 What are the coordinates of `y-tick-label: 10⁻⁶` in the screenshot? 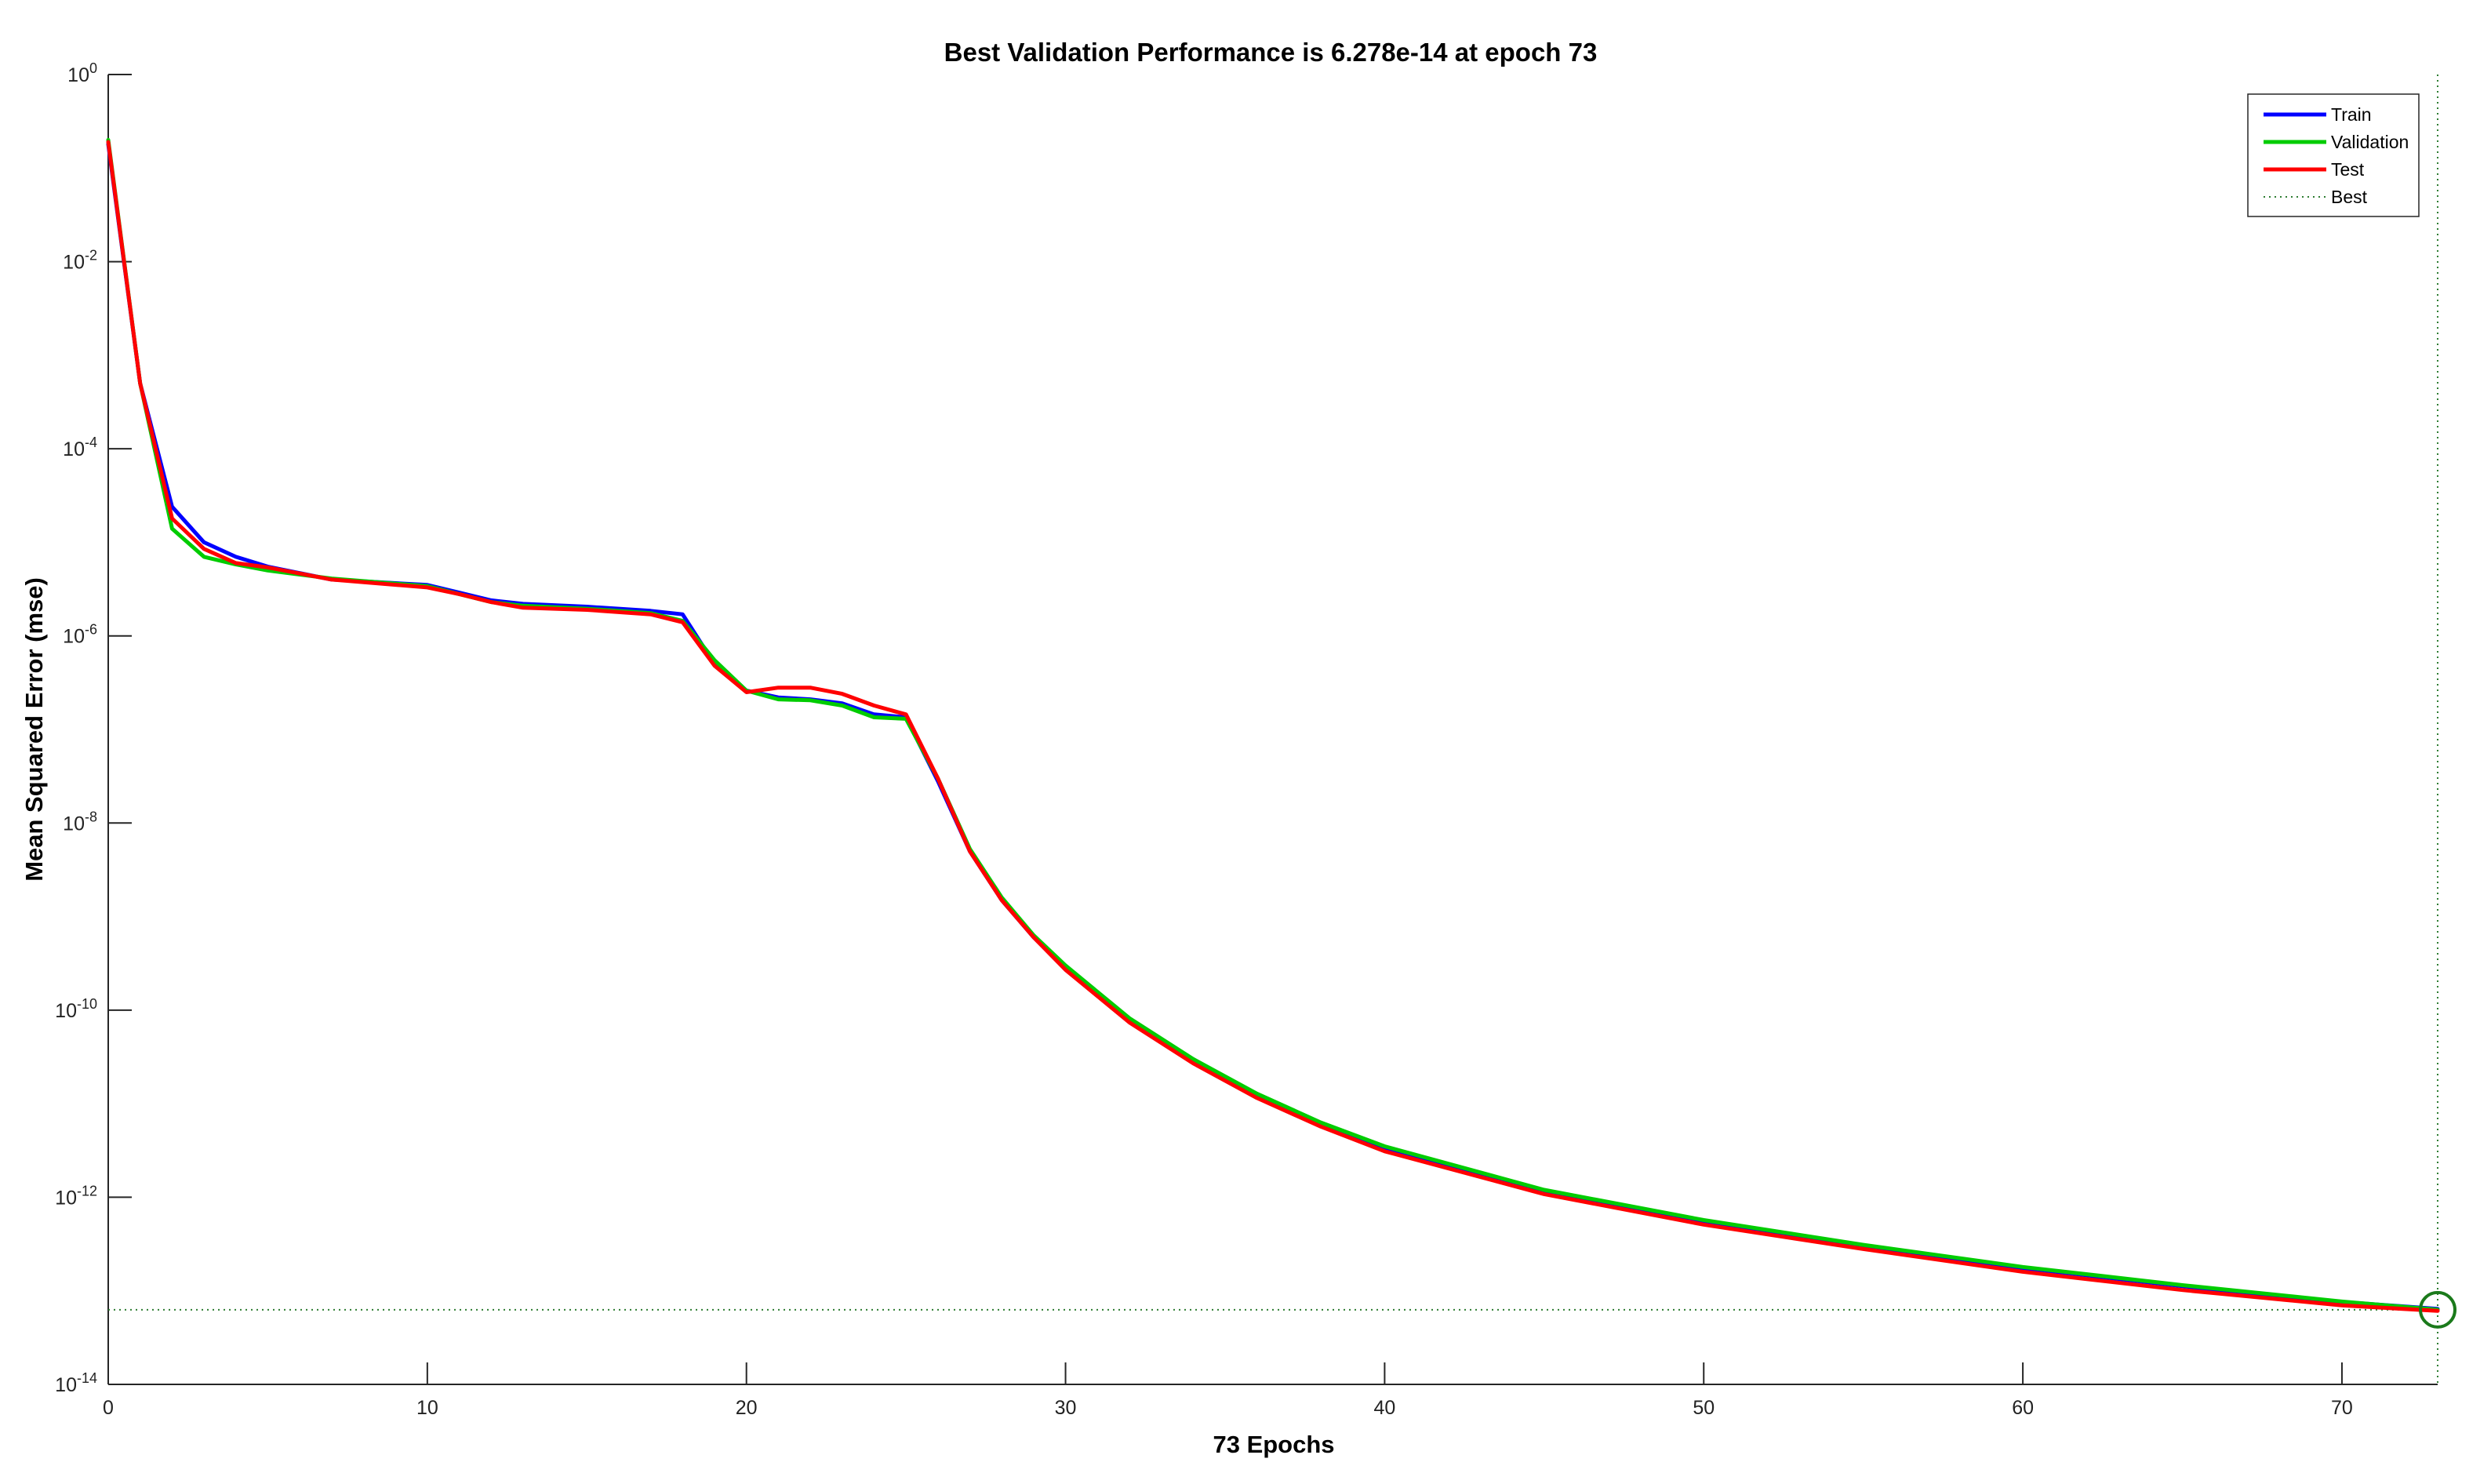 It's located at (80, 635).